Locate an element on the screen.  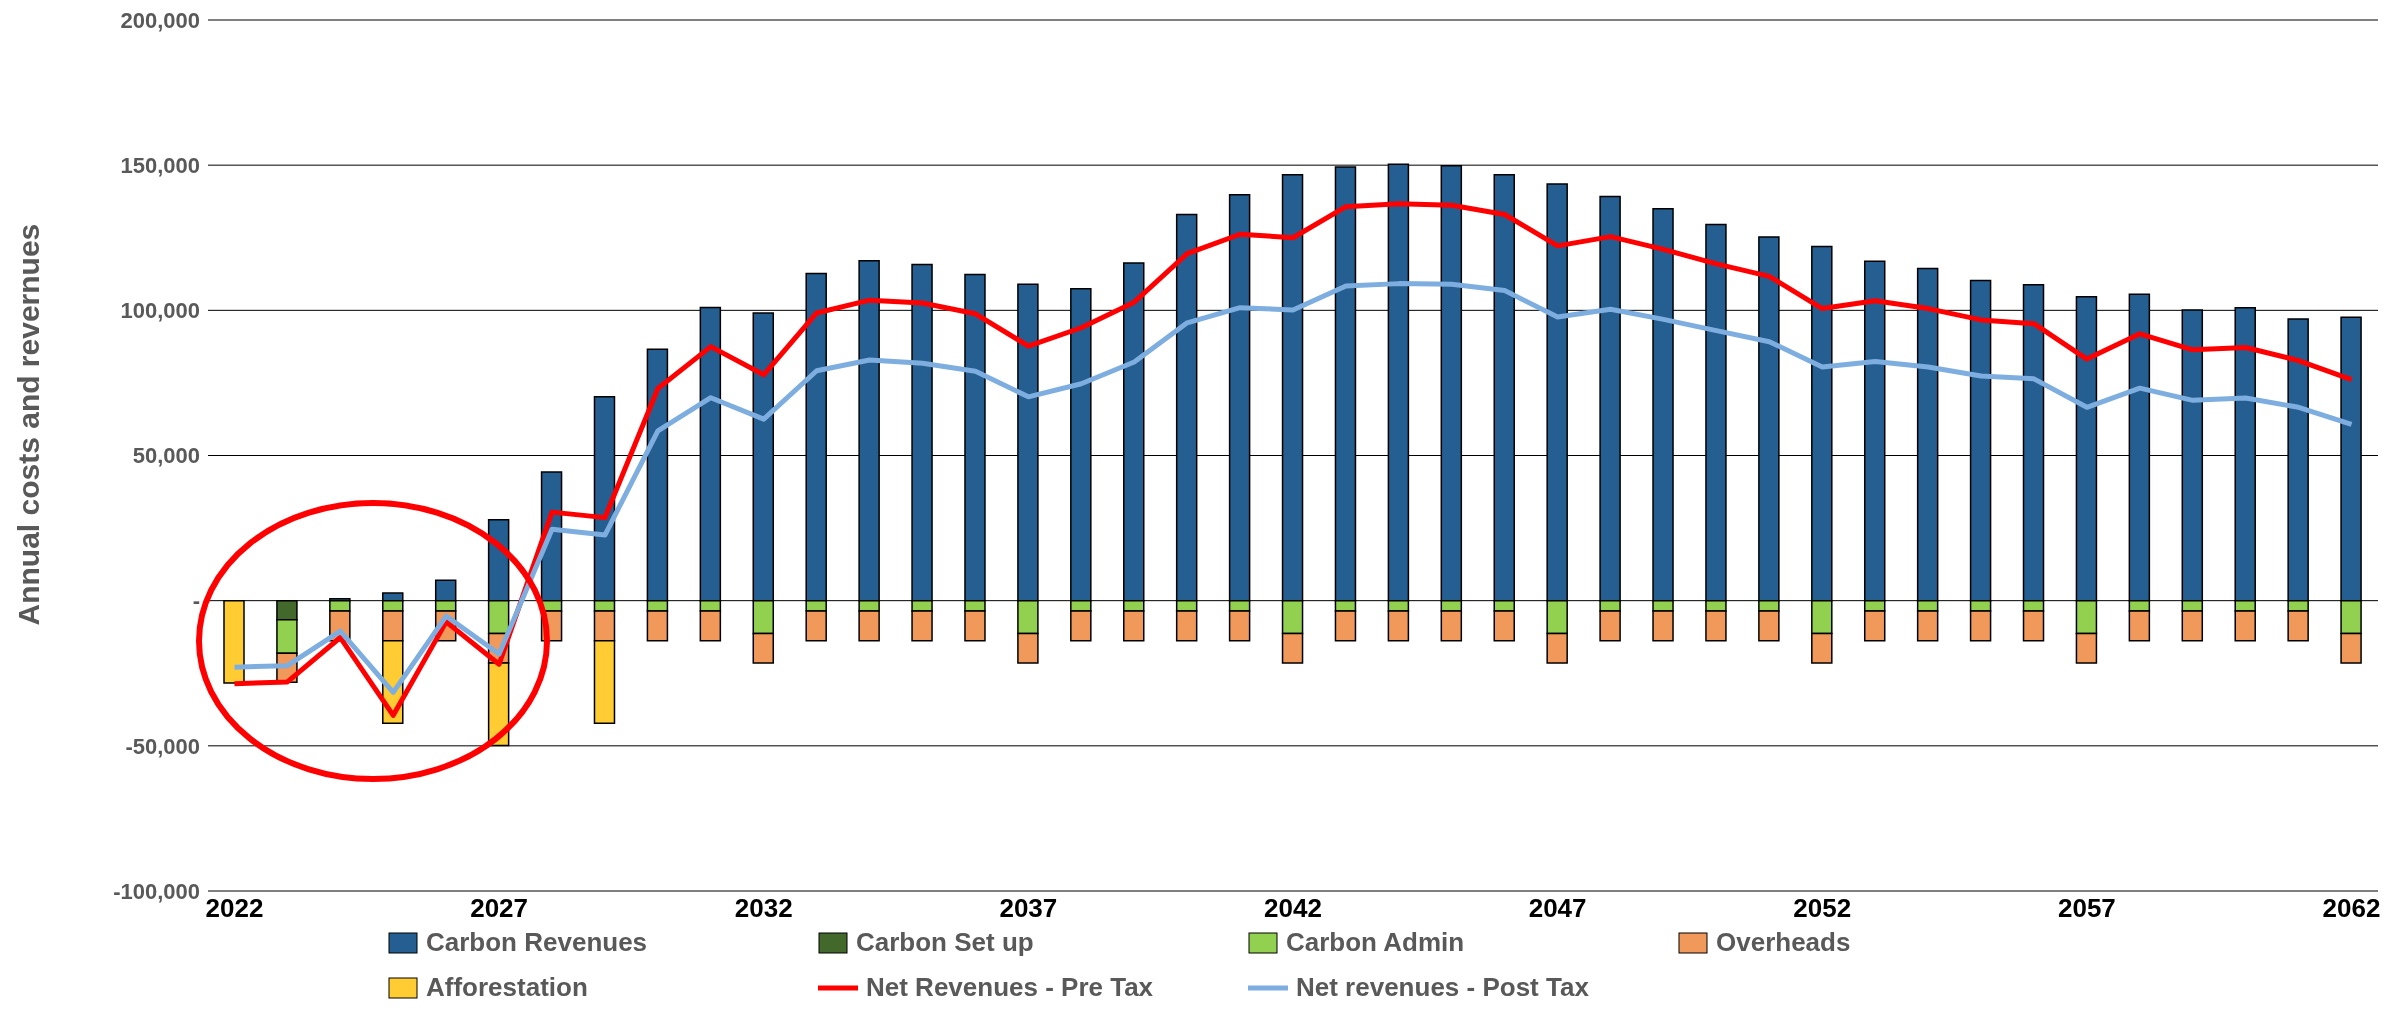
y-tick-label: 150,000 is located at coordinates (160, 165).